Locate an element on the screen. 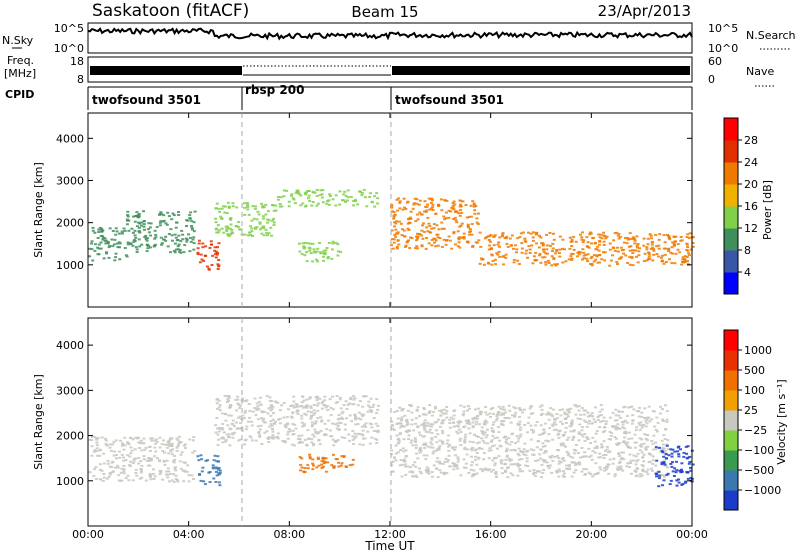 The height and width of the screenshot is (554, 800). noise-right-label: N.Search is located at coordinates (771, 35).